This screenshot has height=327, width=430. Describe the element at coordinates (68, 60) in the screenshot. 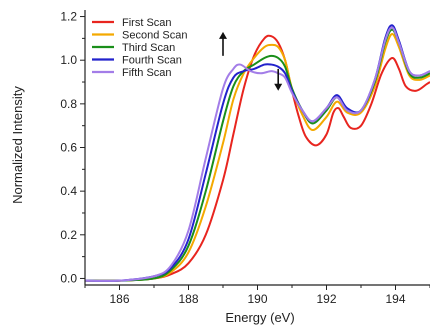

I see `y-tick-label: 1.0` at that location.